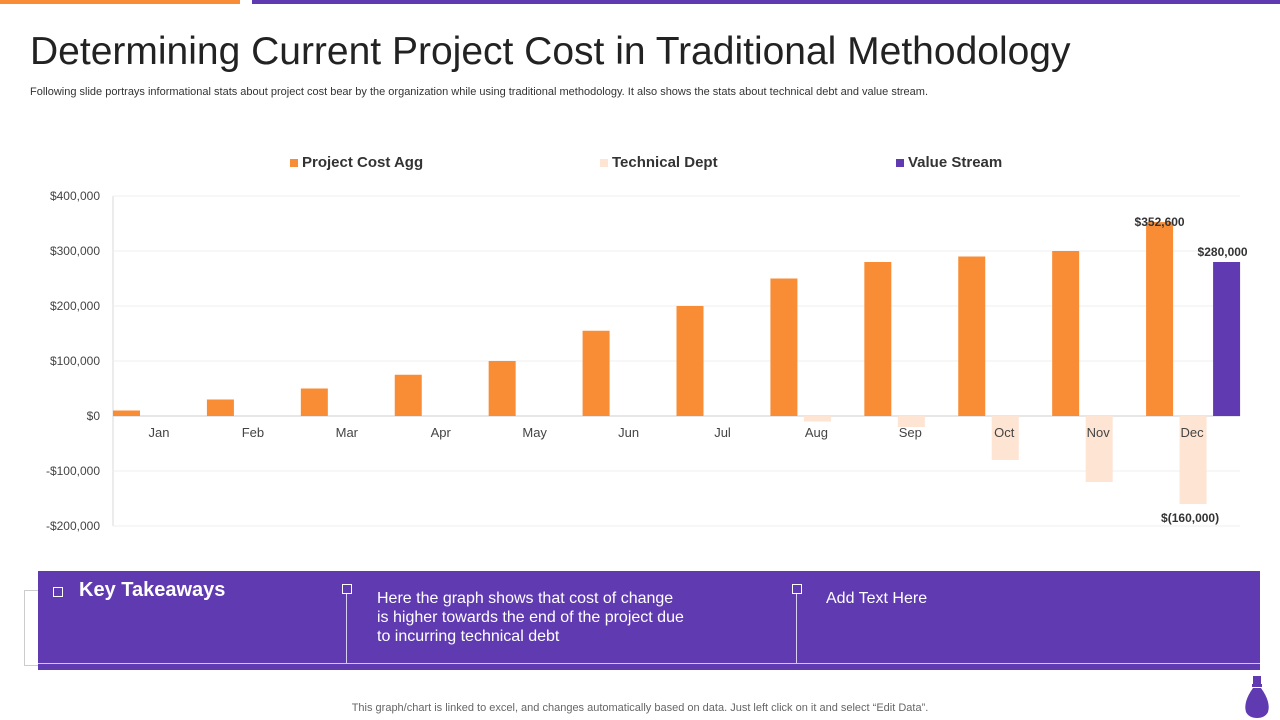 The width and height of the screenshot is (1280, 720). I want to click on x-tick-label: May, so click(534, 432).